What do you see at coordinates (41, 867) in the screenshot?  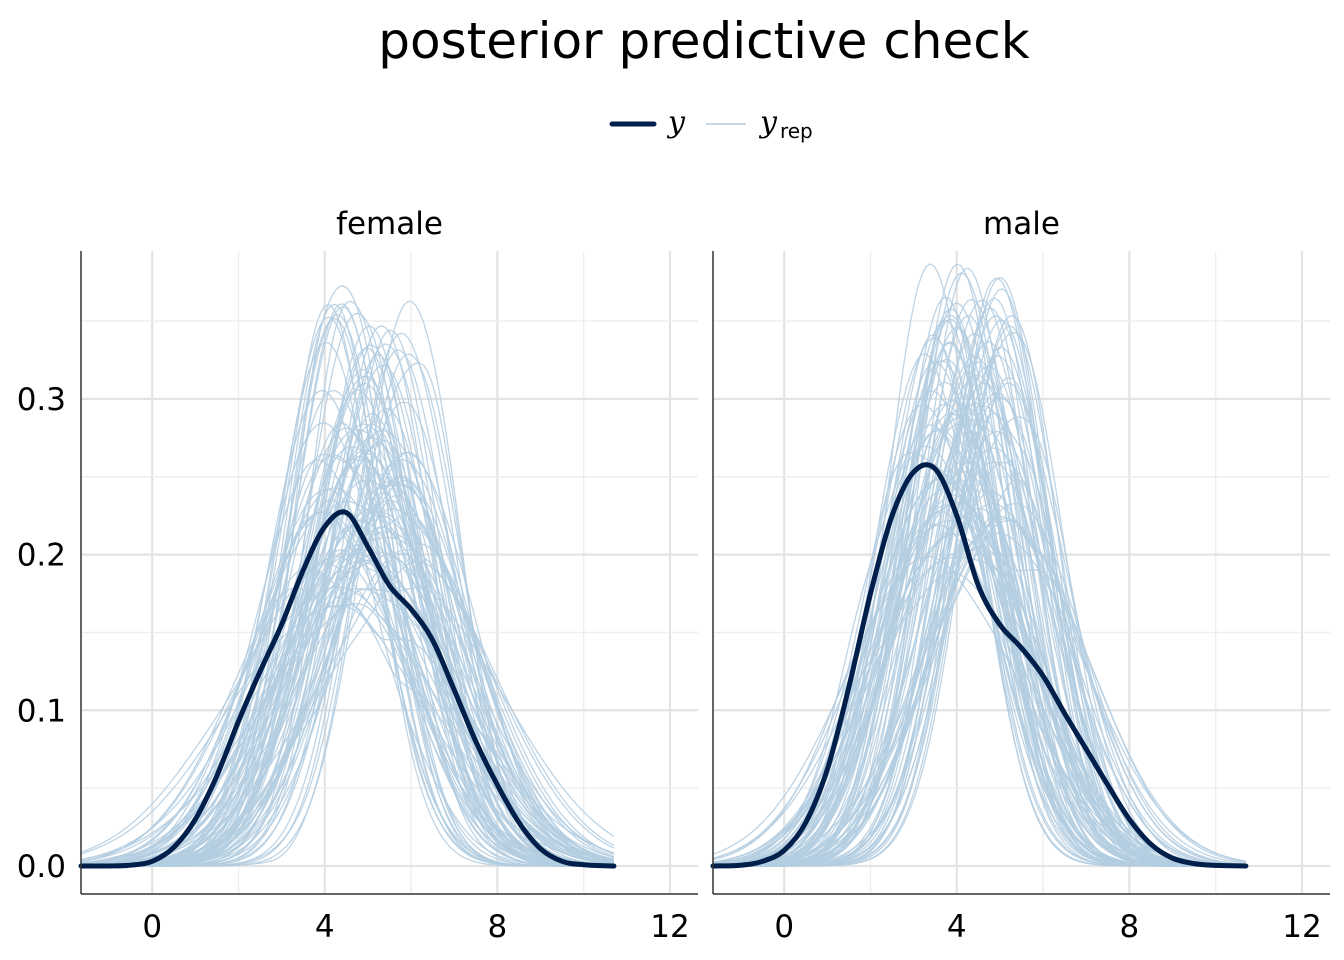 I see `y-tick-label: 0.0` at bounding box center [41, 867].